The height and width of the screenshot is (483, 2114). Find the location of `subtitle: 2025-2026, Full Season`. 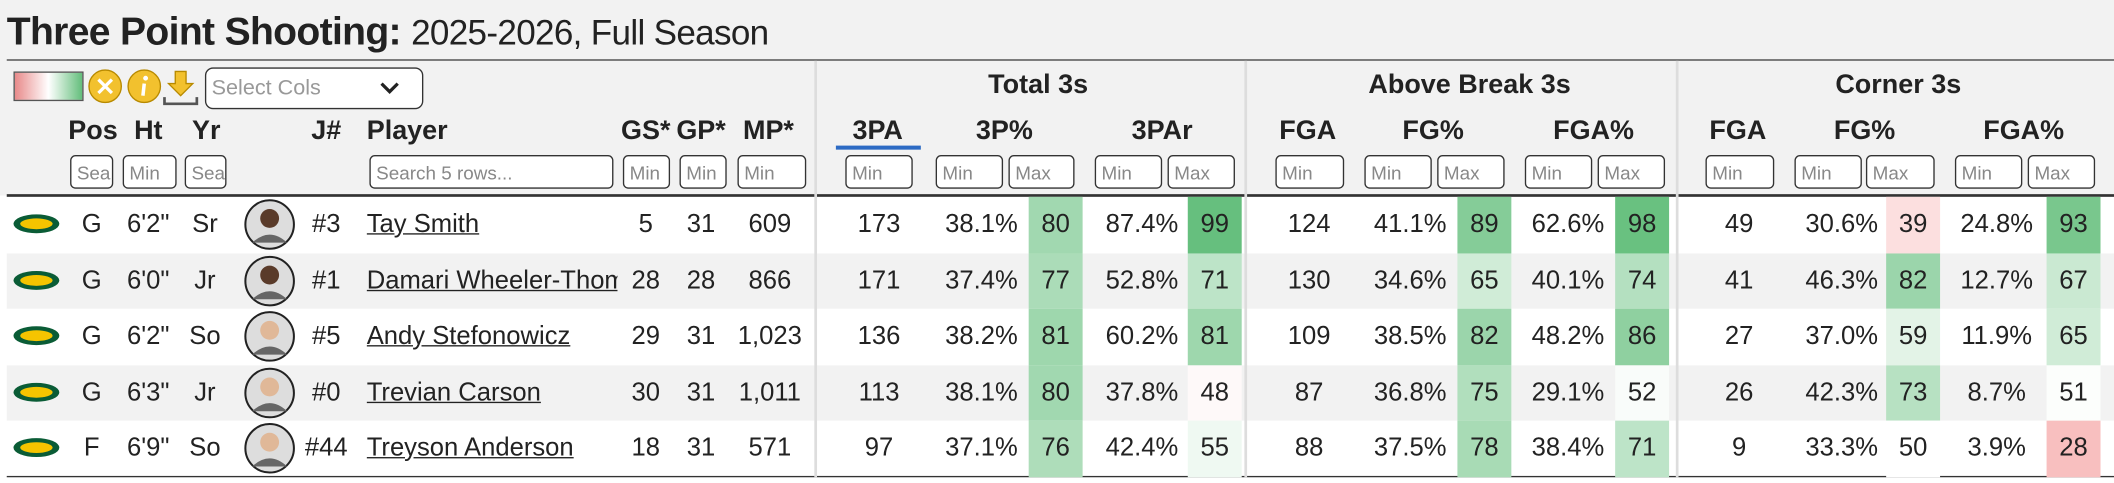

subtitle: 2025-2026, Full Season is located at coordinates (590, 32).